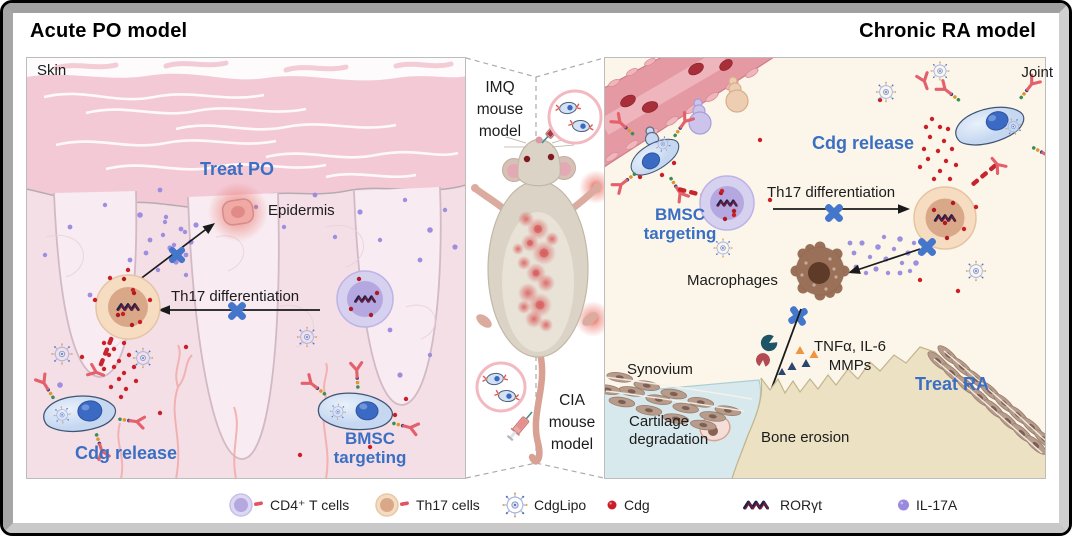 The width and height of the screenshot is (1072, 536). I want to click on legend-item-cd4-t-cells: CD4⁺ T cells, so click(288, 505).